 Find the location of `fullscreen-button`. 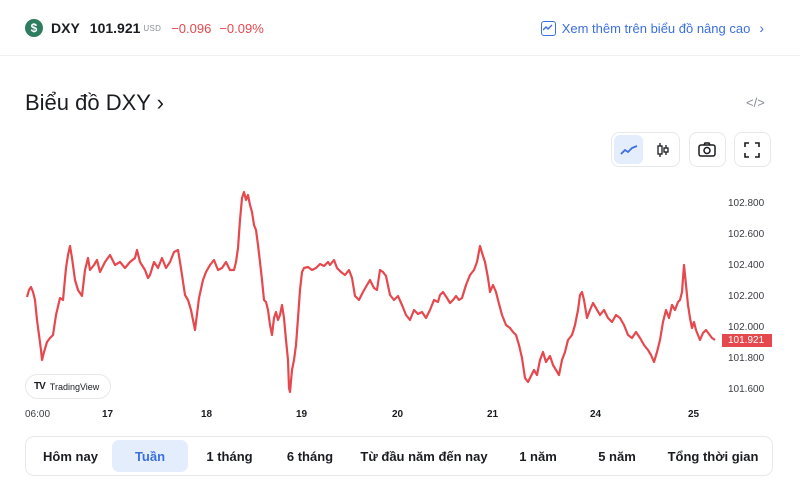

fullscreen-button is located at coordinates (752, 149).